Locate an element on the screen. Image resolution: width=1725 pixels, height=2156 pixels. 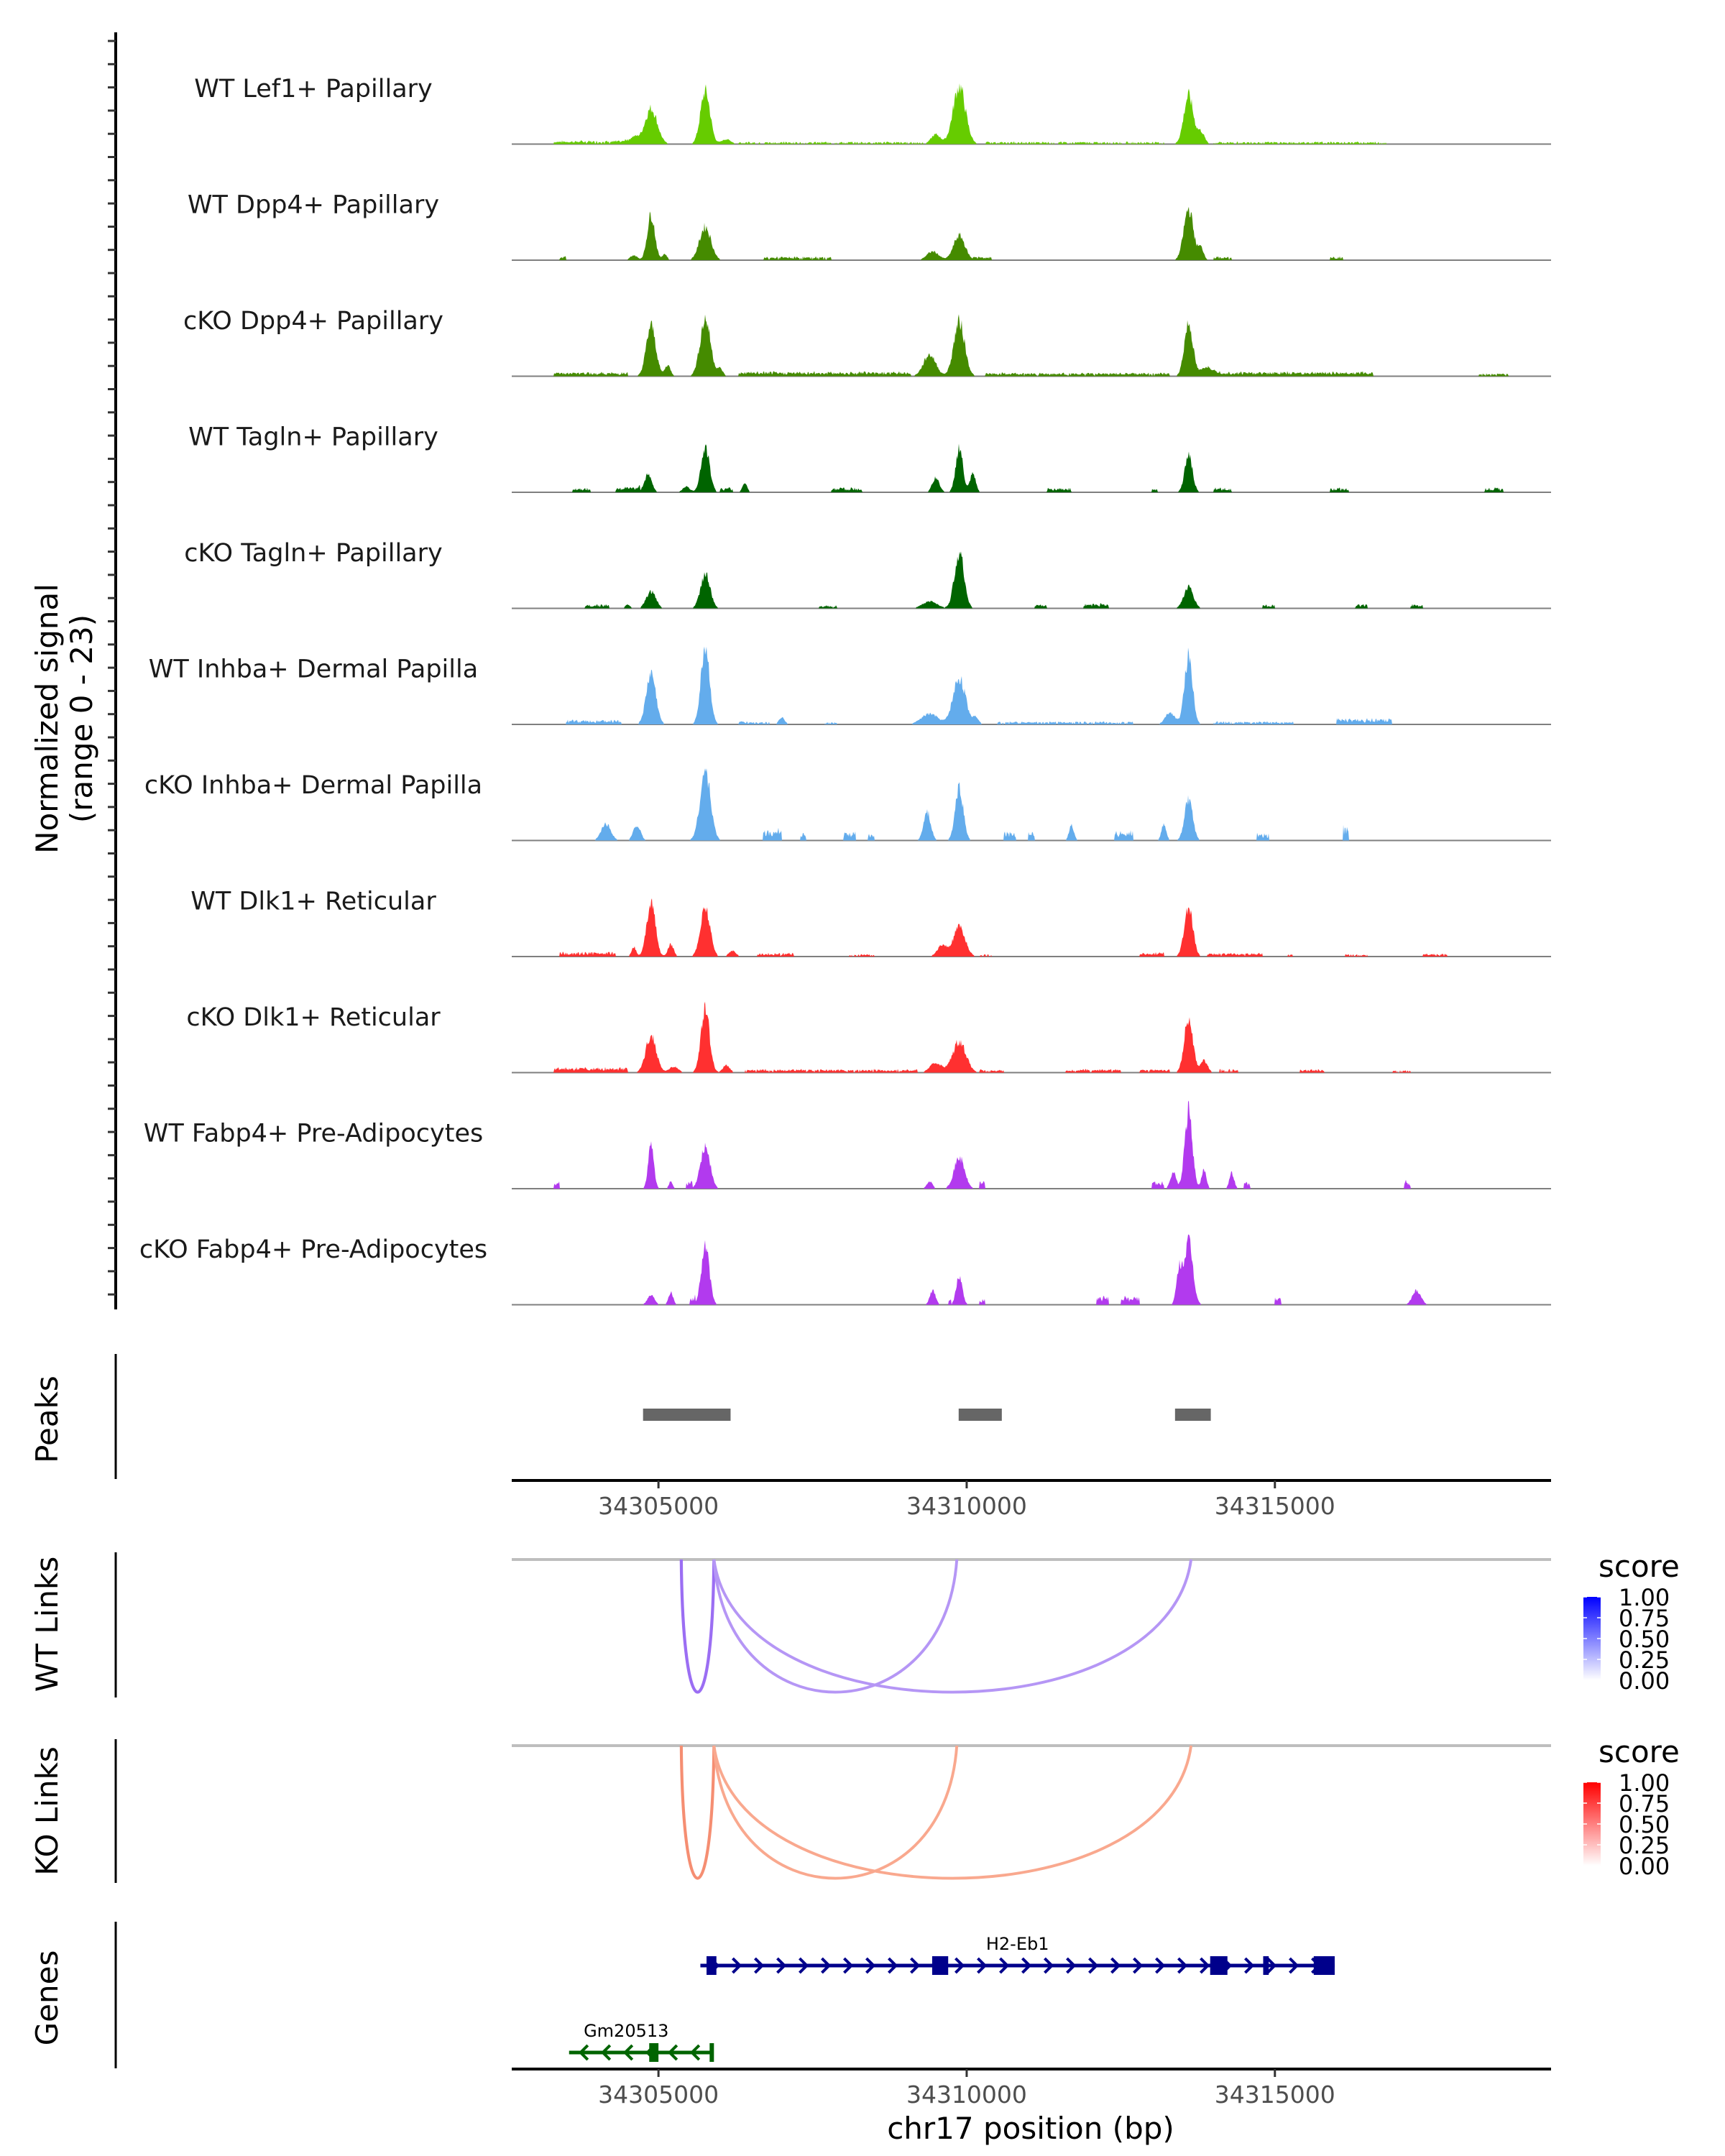
genes-track-title: Genes is located at coordinates (47, 1998).